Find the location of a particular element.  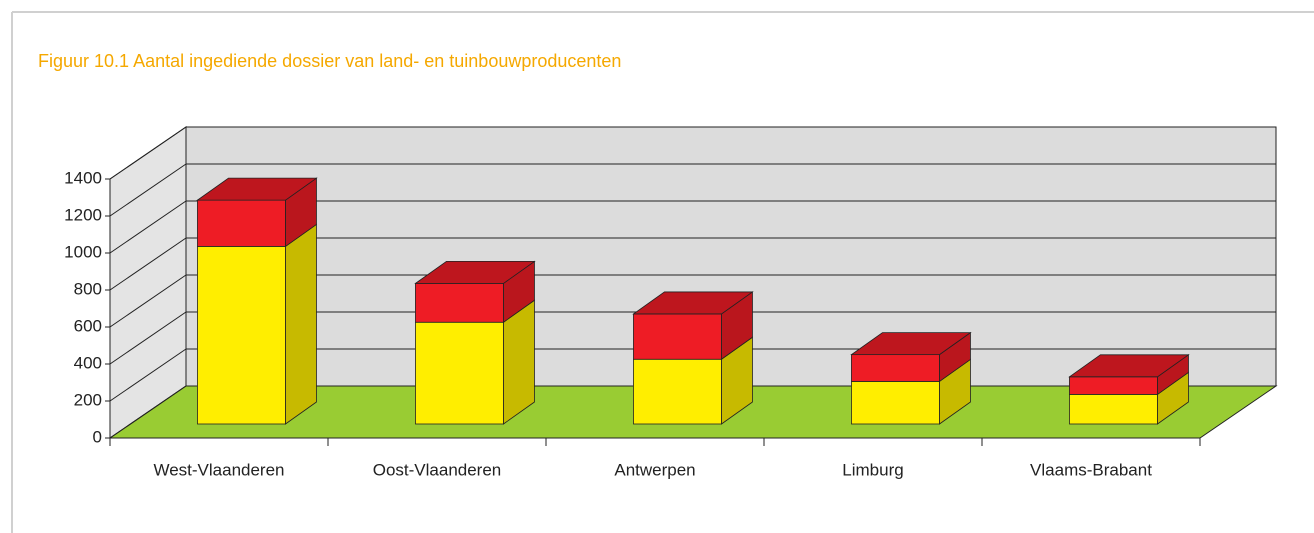

x-tick-label: Antwerpen is located at coordinates (654, 469).